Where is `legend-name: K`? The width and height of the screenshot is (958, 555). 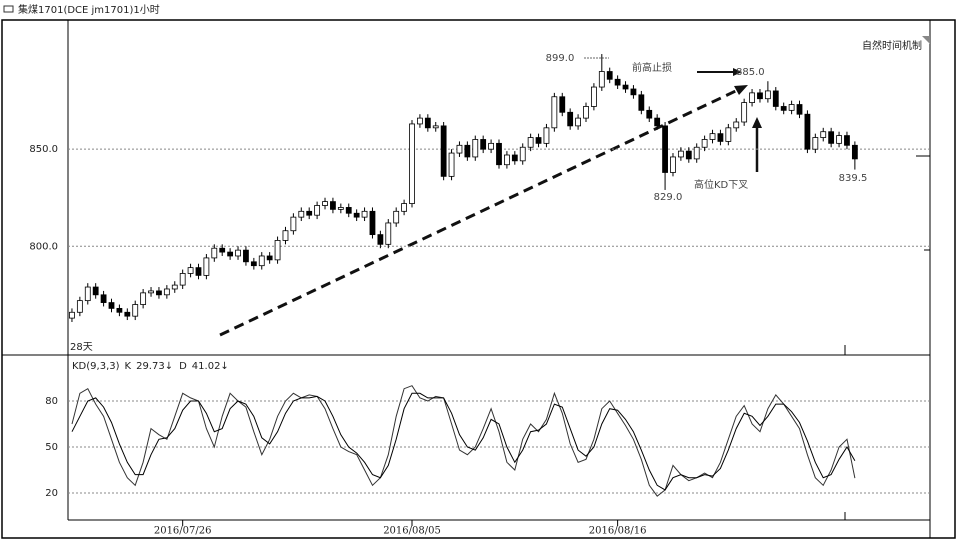
legend-name: K is located at coordinates (128, 366).